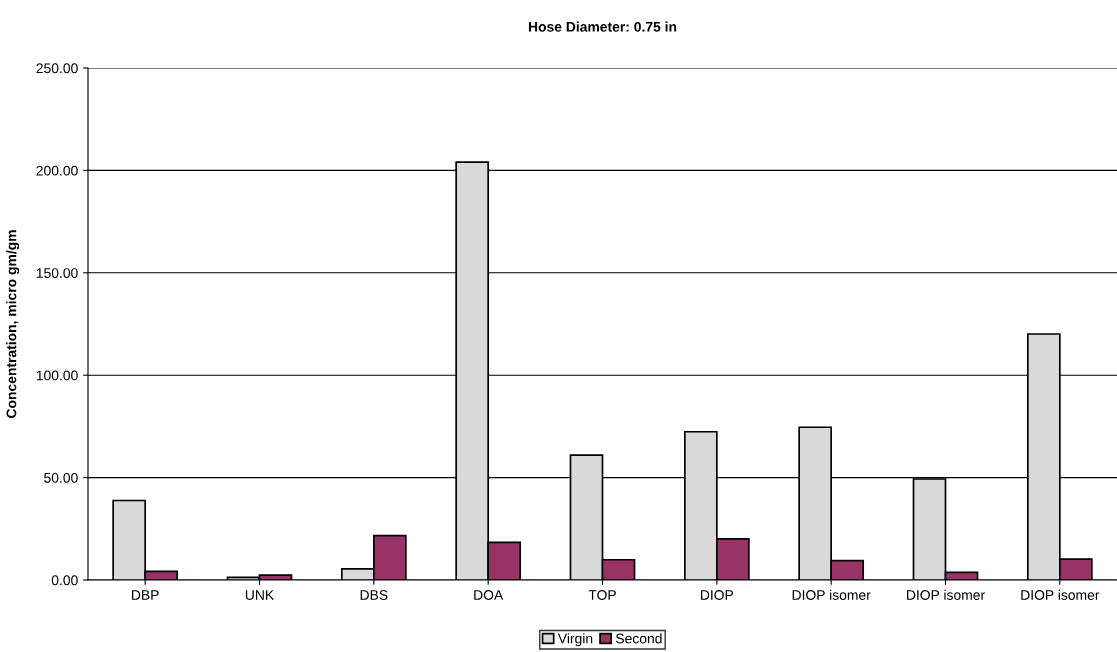 The image size is (1117, 652). Describe the element at coordinates (13, 324) in the screenshot. I see `y-axis-title: Concentration, micro gm/gm` at that location.